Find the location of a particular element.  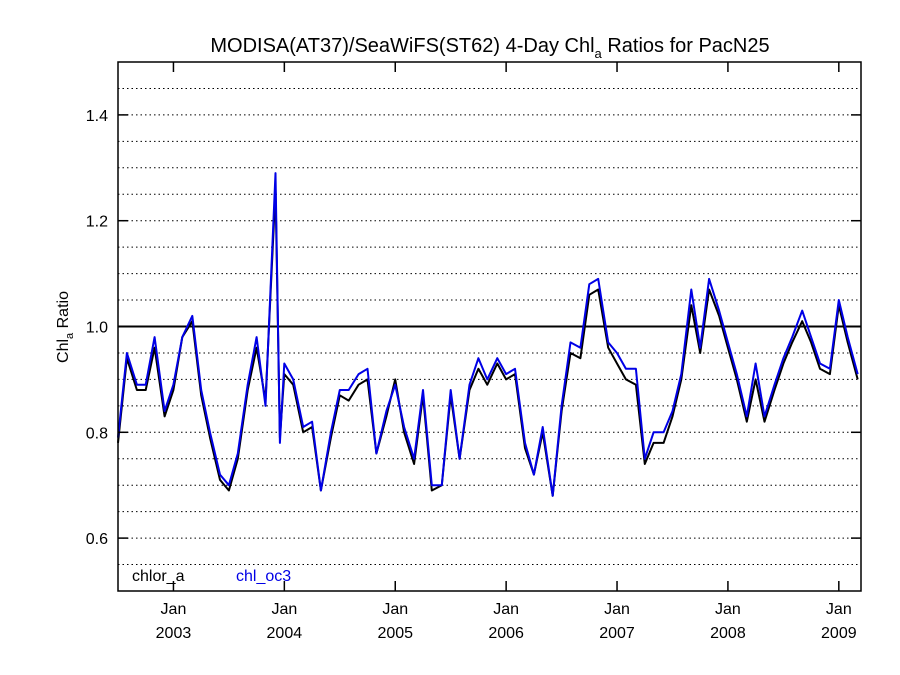

y-tick-label: 0.6 is located at coordinates (97, 539).